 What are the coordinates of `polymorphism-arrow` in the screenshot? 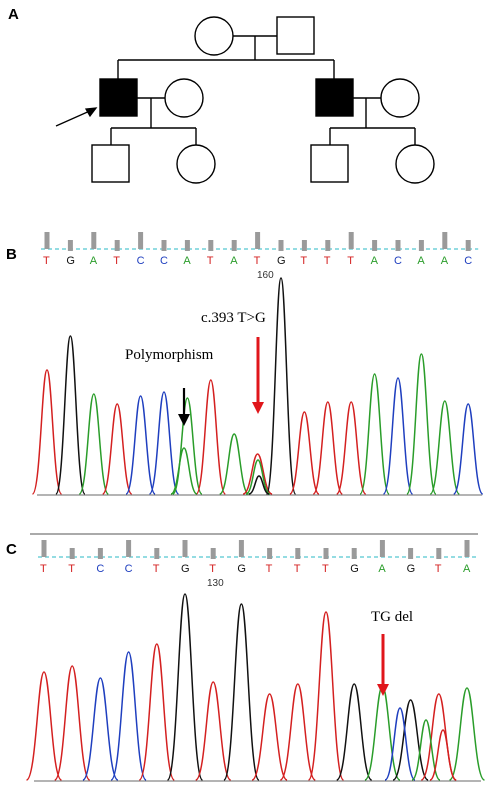 It's located at (184, 407).